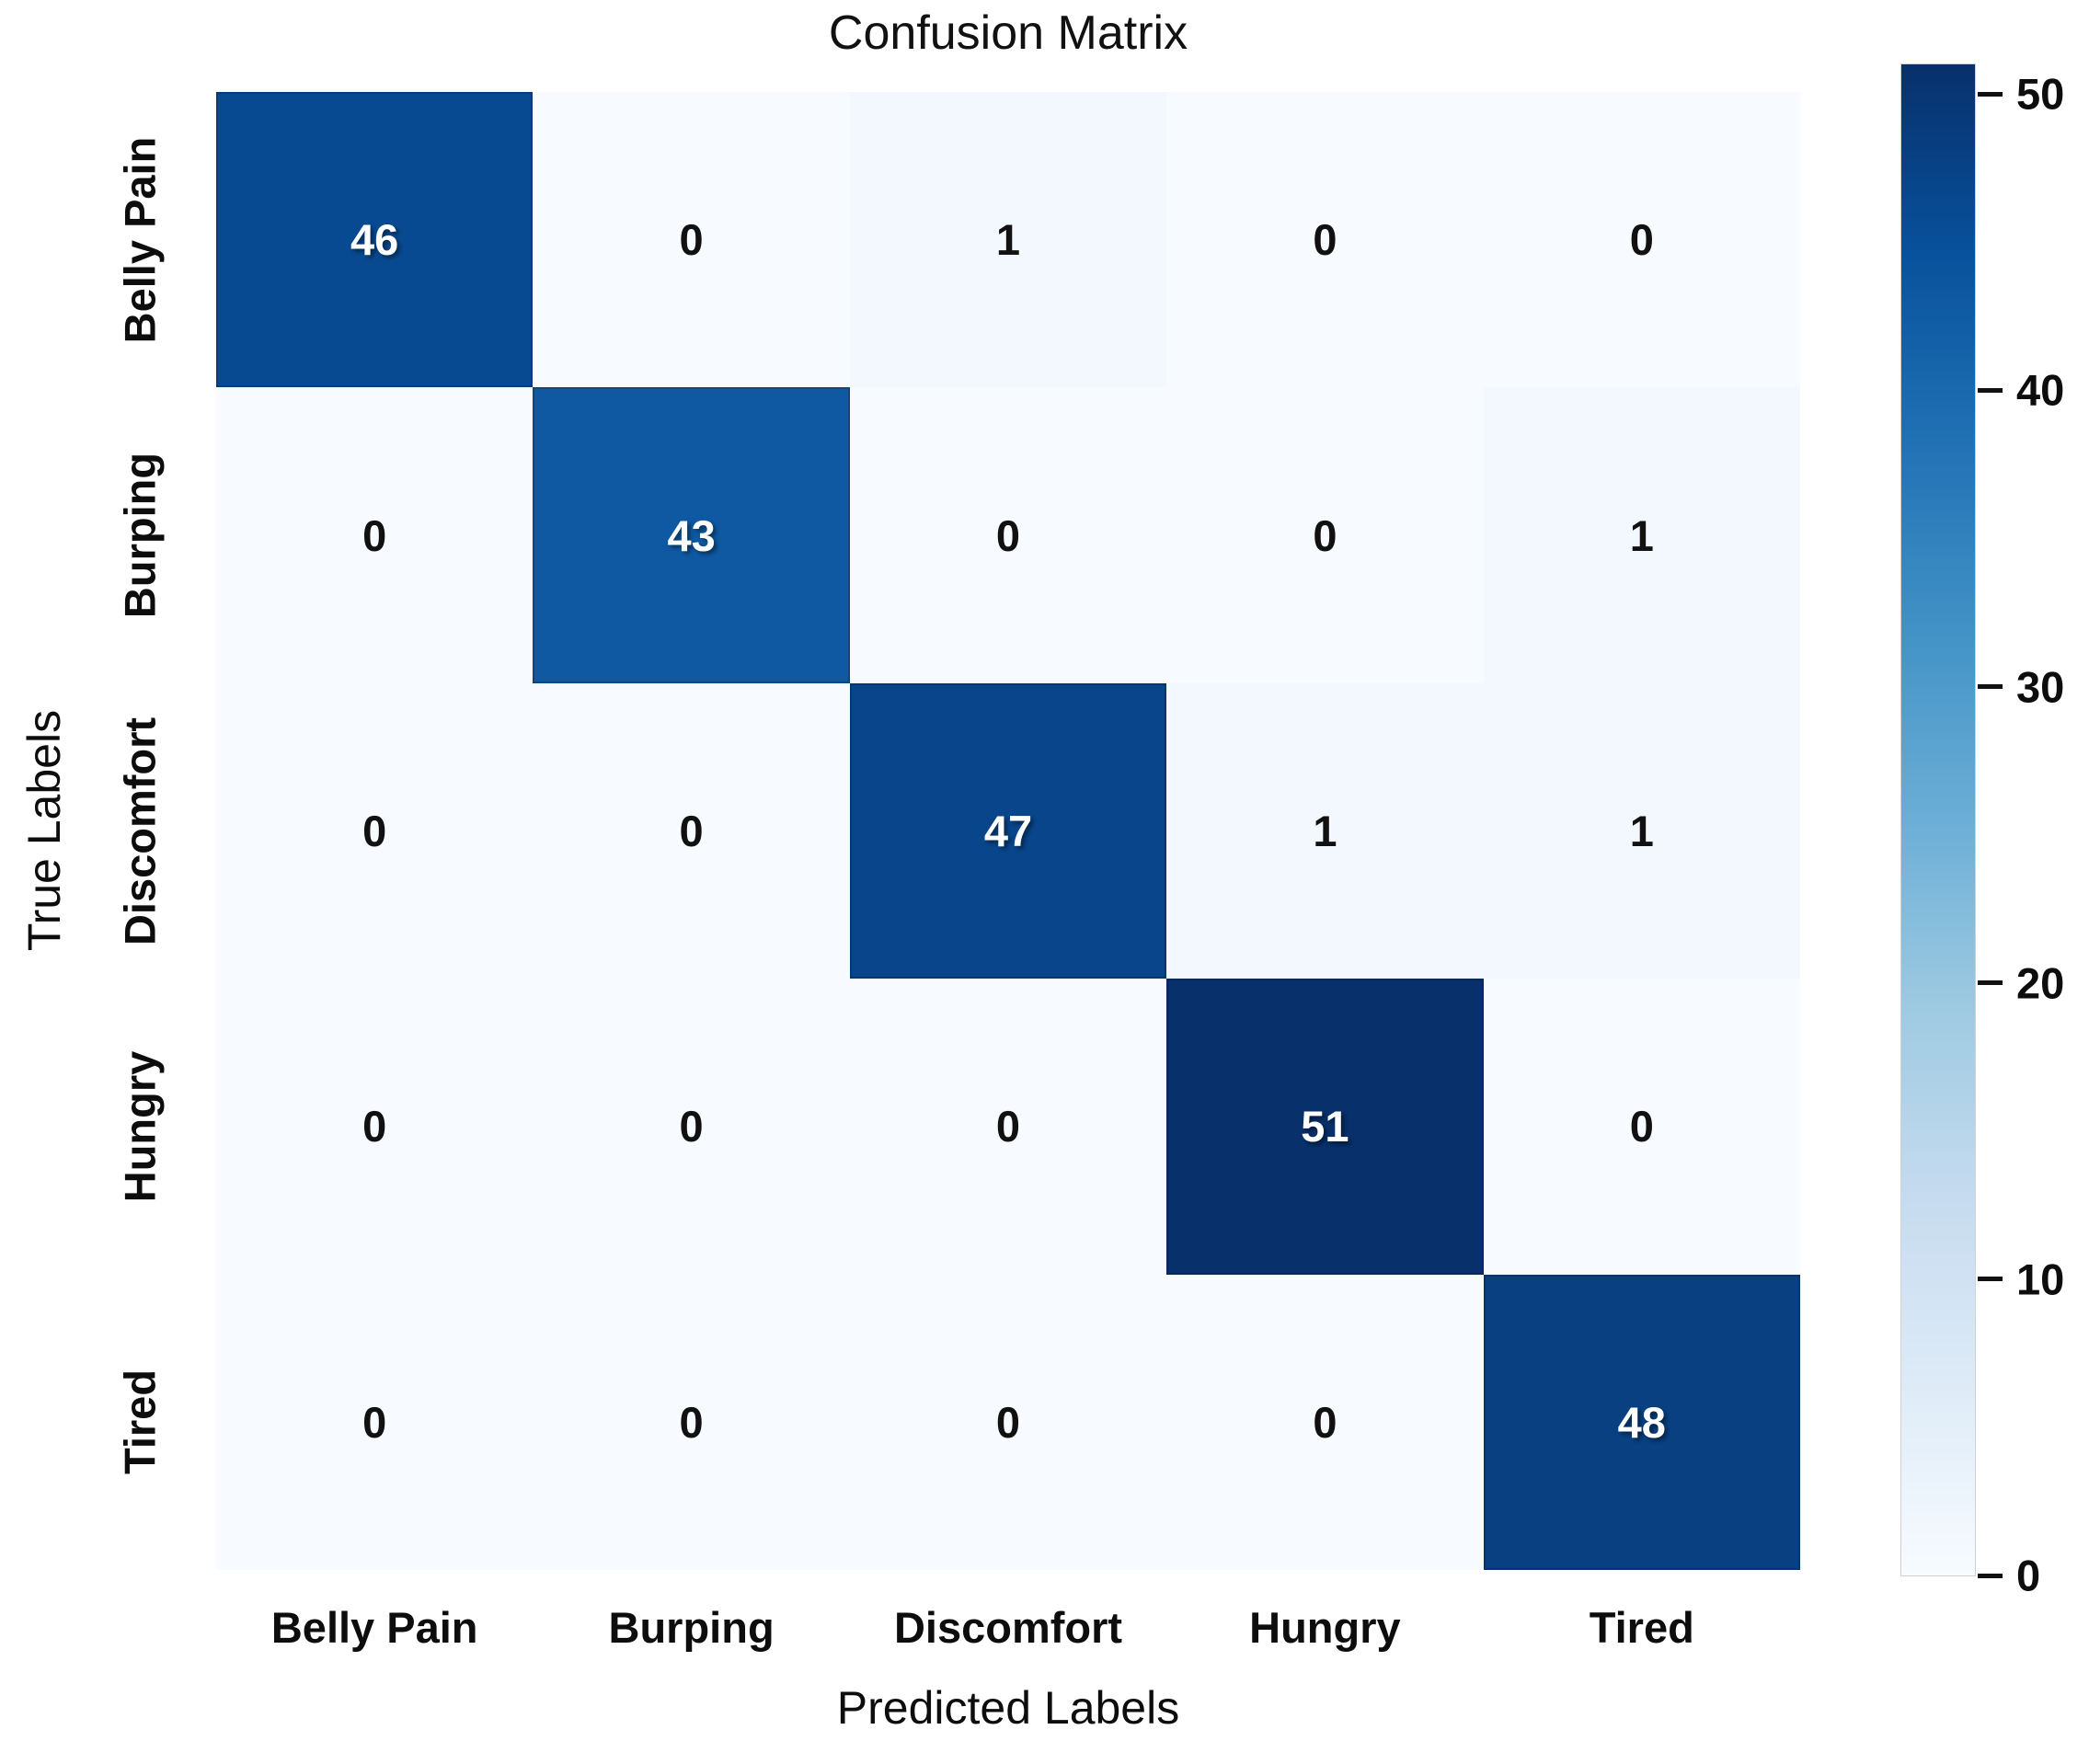 This screenshot has width=2089, height=1764. I want to click on heatmap-cell-hungry-tired: 0, so click(1641, 1127).